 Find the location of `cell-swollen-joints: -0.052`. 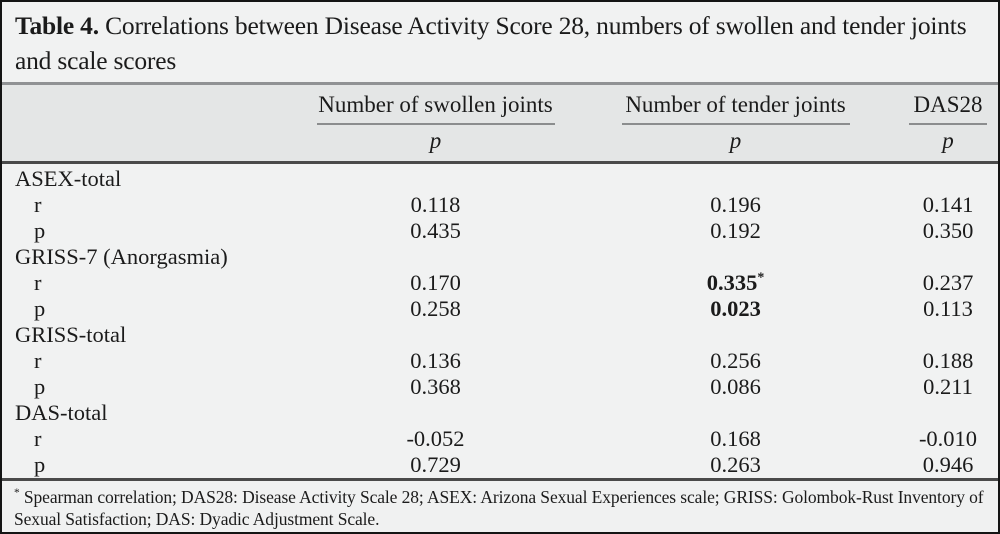

cell-swollen-joints: -0.052 is located at coordinates (435, 438).